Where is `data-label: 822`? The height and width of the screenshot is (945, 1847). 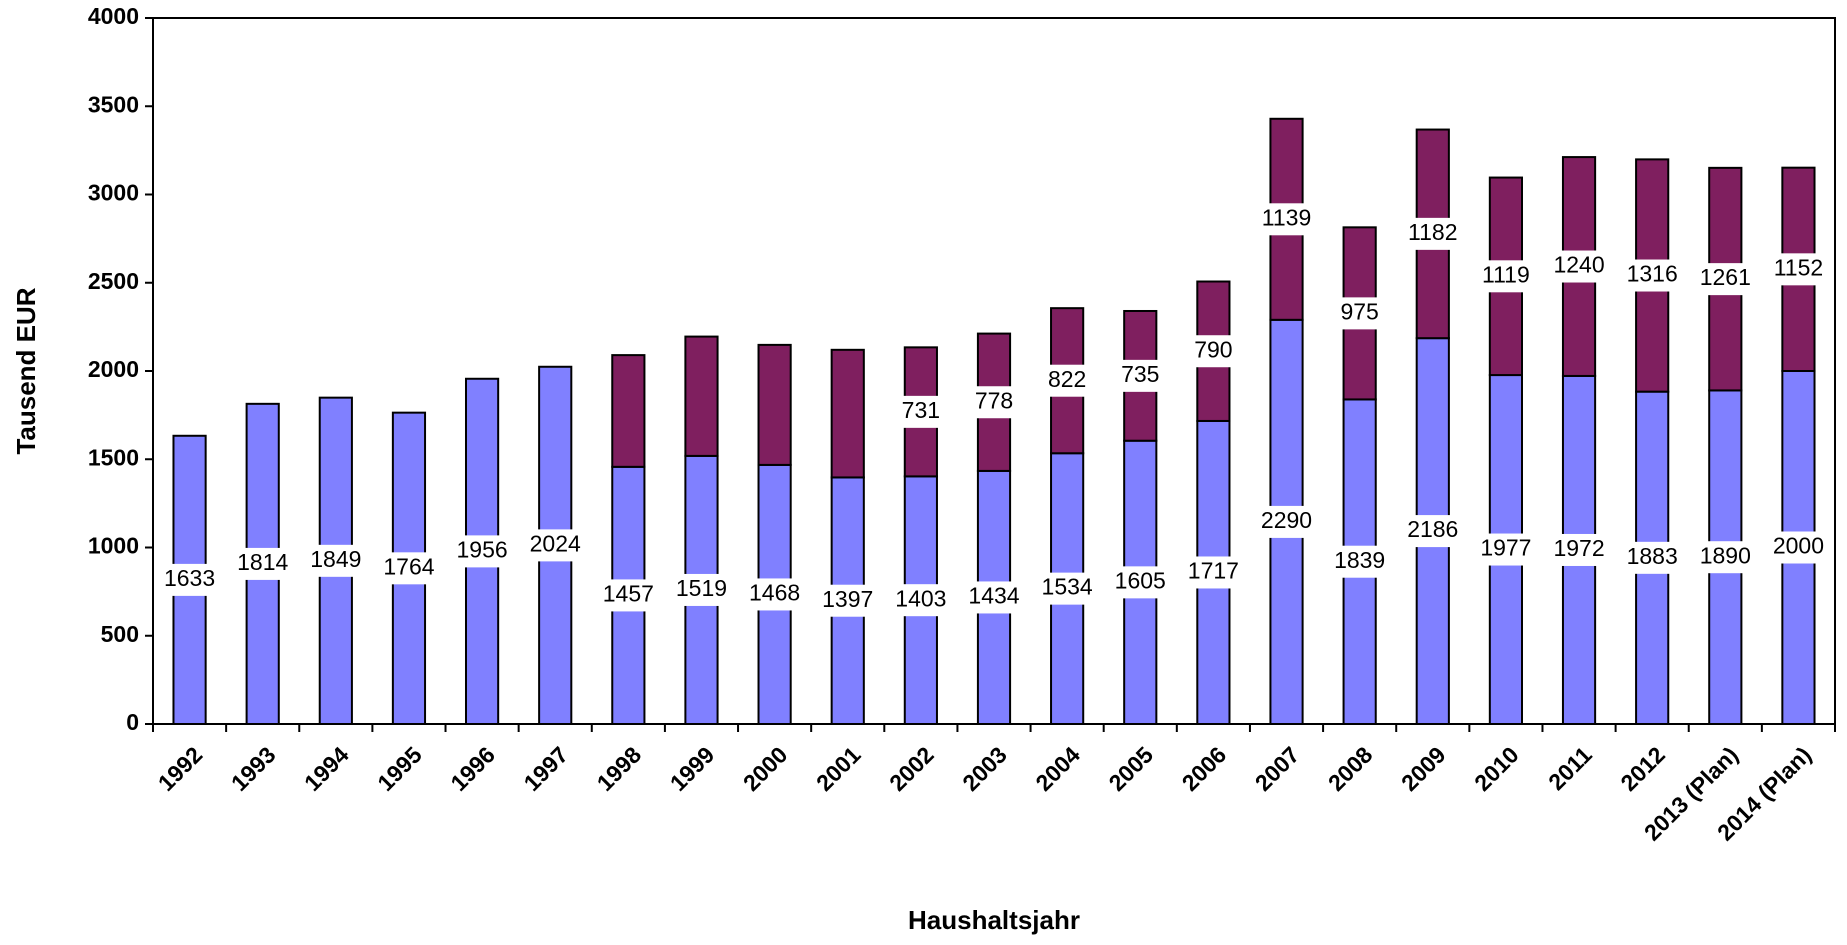 data-label: 822 is located at coordinates (1067, 380).